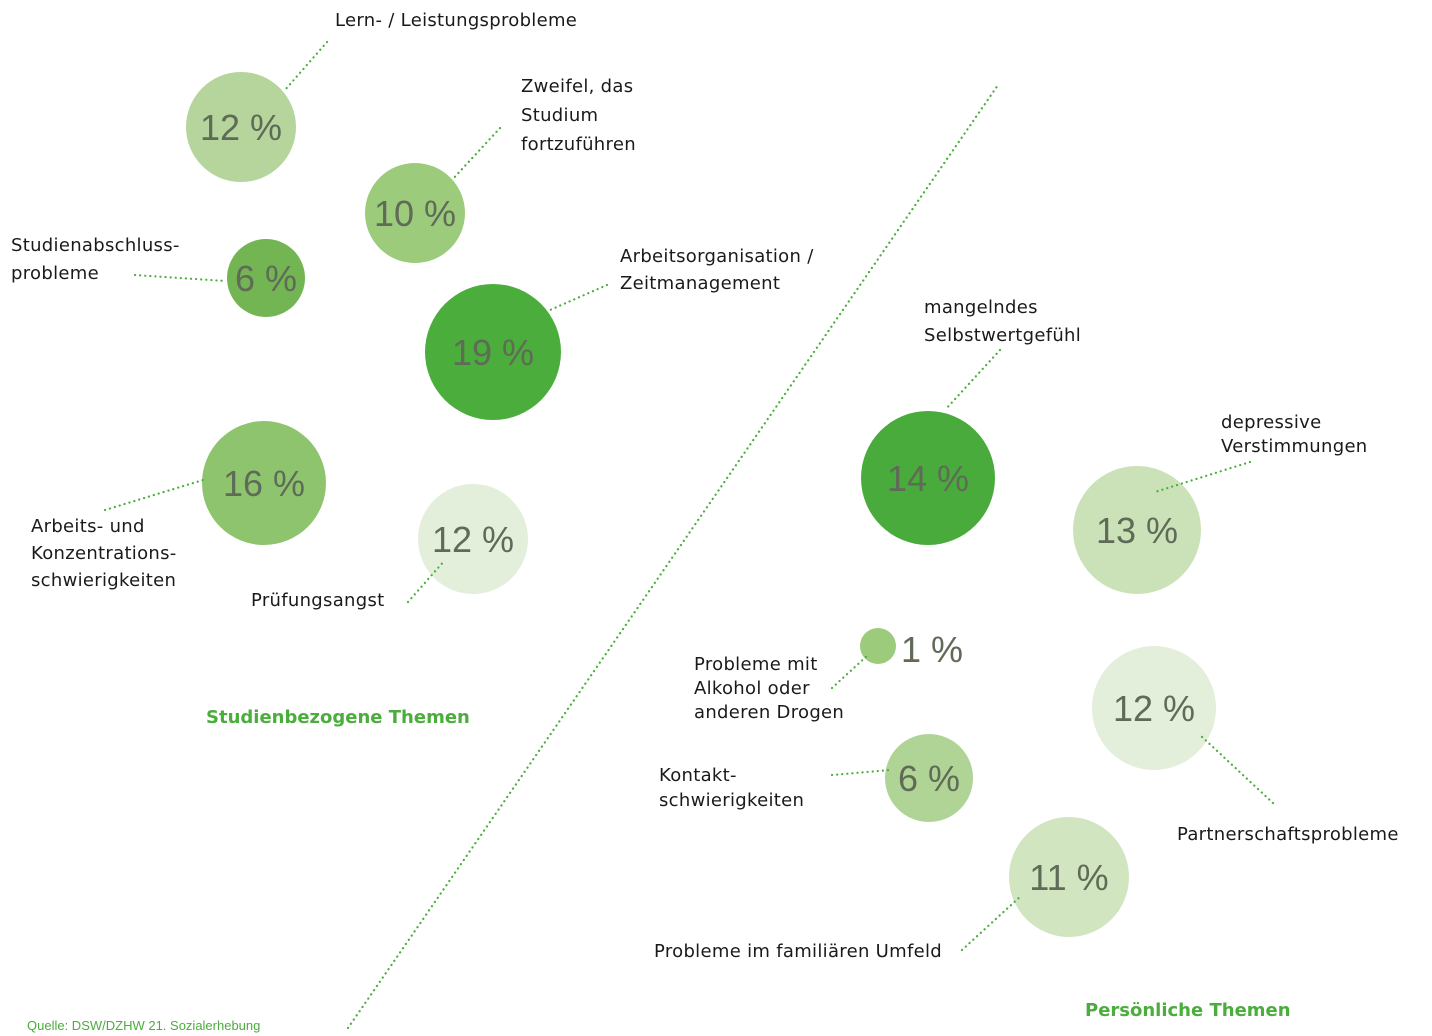 Image resolution: width=1432 pixels, height=1036 pixels. I want to click on label: anderen Drogen, so click(769, 712).